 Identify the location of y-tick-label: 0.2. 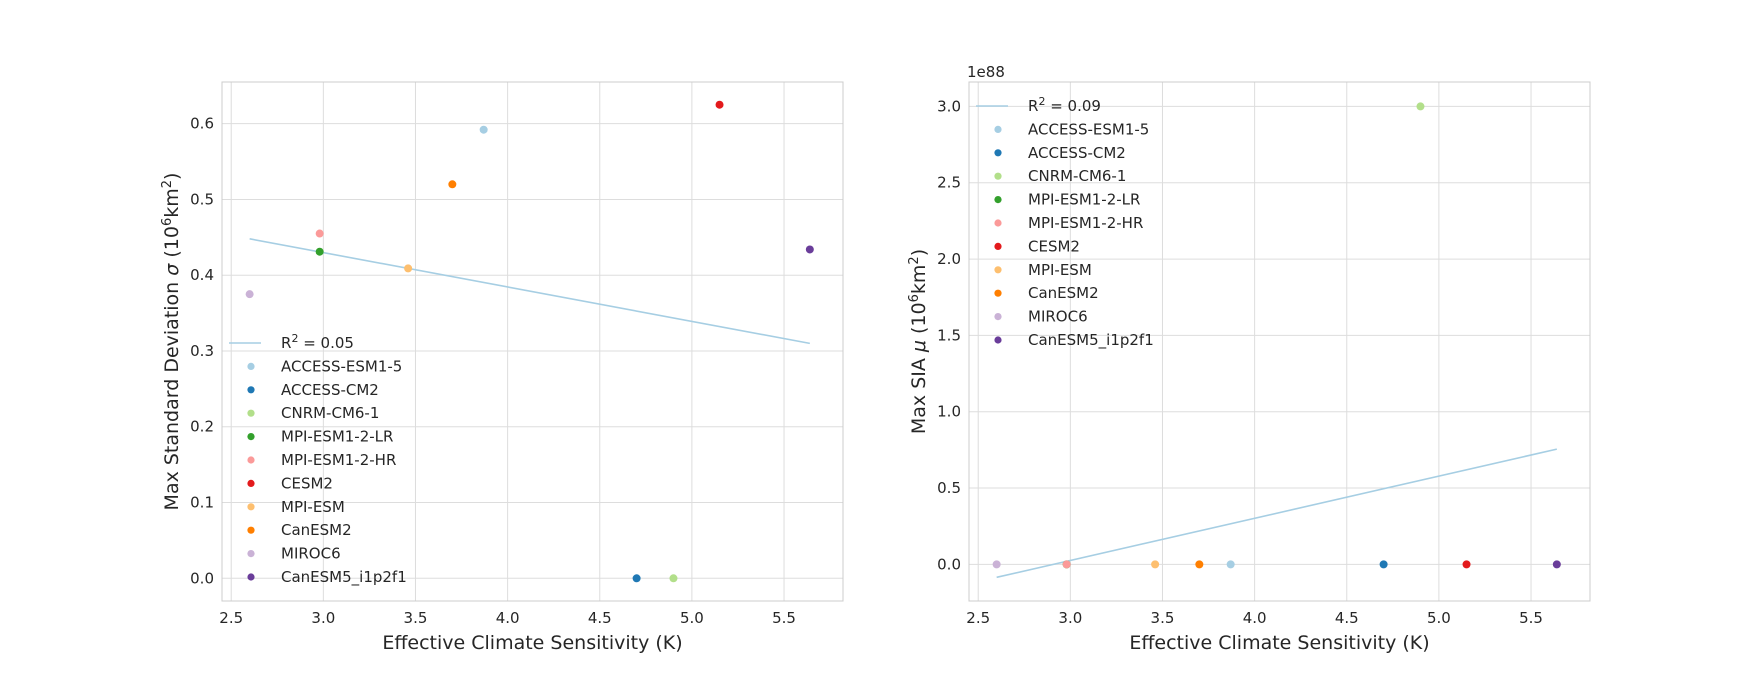
(202, 427).